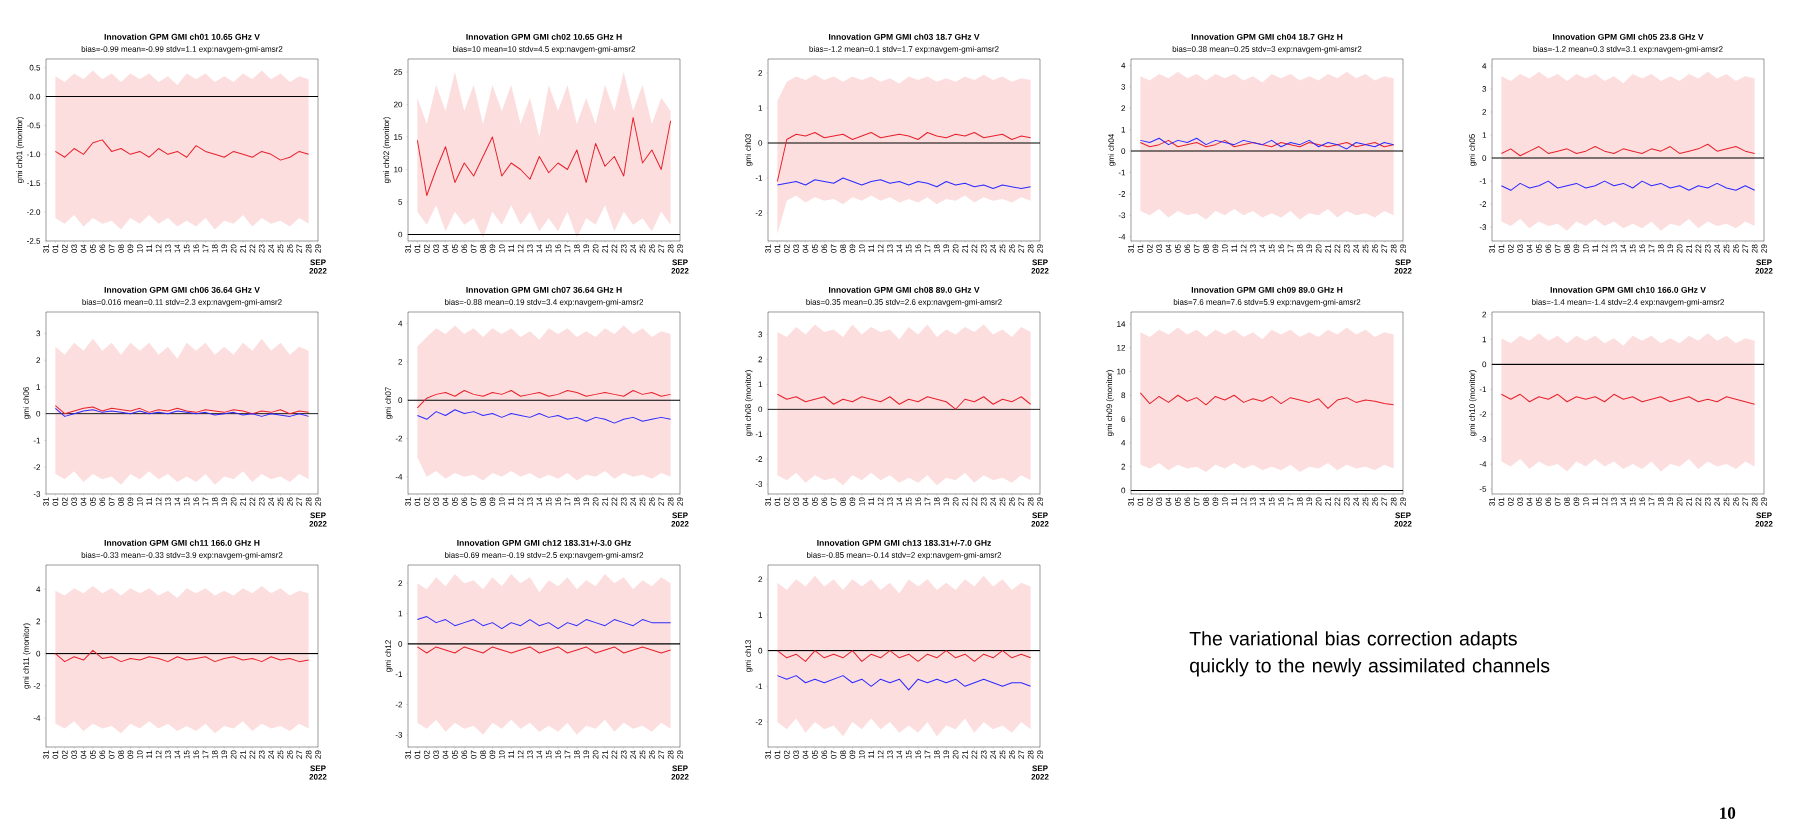 The width and height of the screenshot is (1802, 831). Describe the element at coordinates (35, 96) in the screenshot. I see `y-tick-label: 0.0` at that location.